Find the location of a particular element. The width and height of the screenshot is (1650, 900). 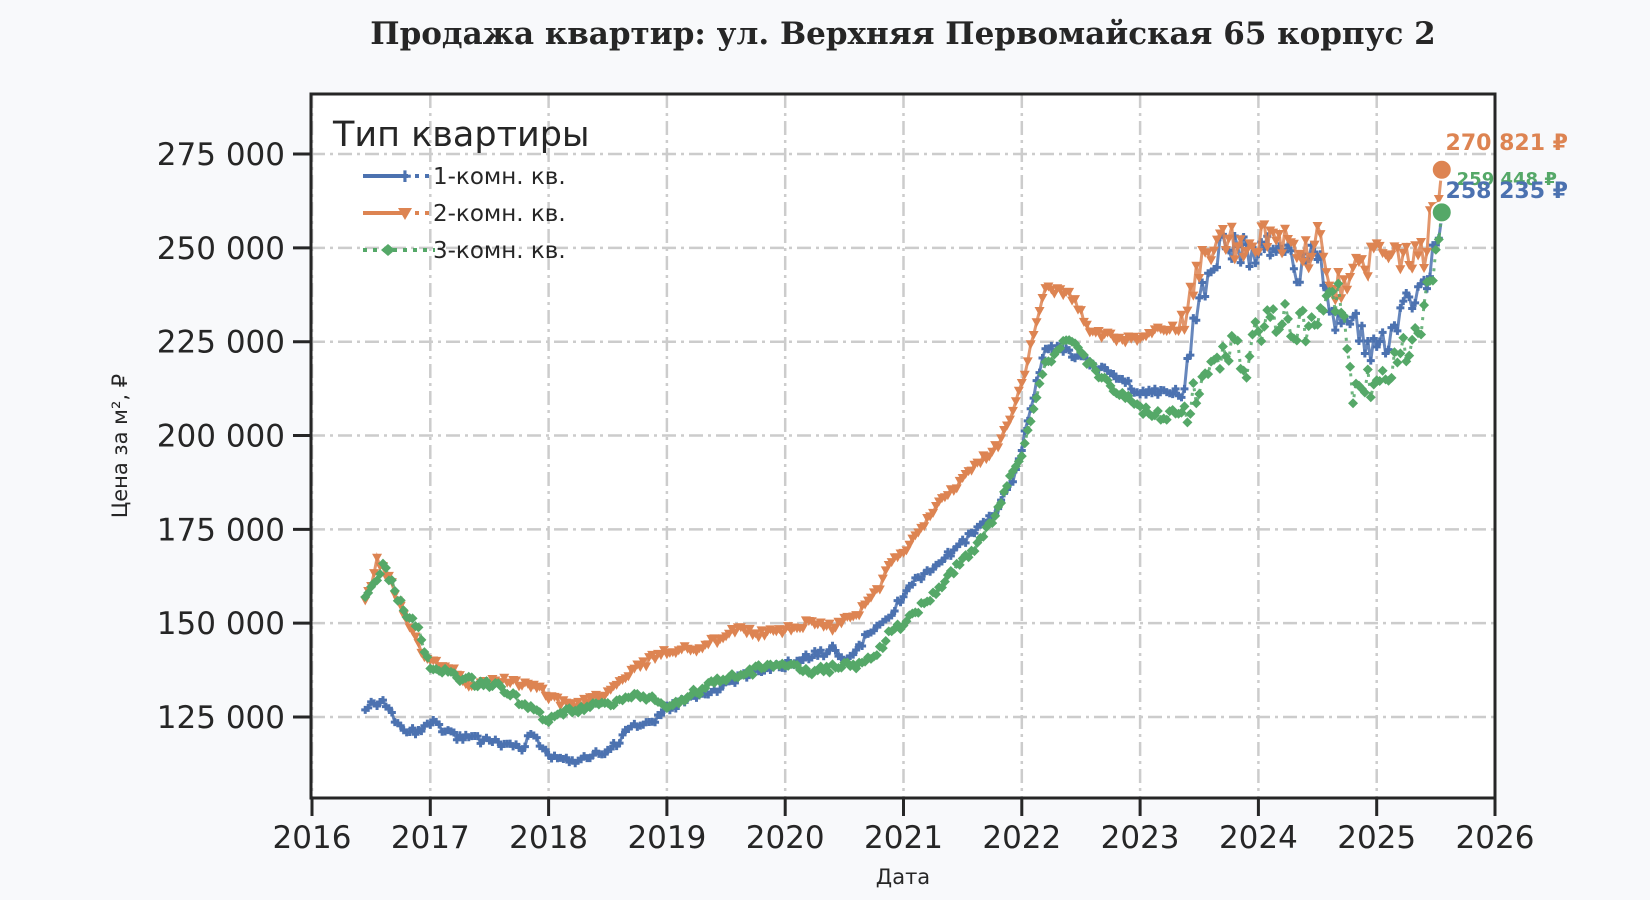

x-tick-label: 2021 is located at coordinates (903, 838).